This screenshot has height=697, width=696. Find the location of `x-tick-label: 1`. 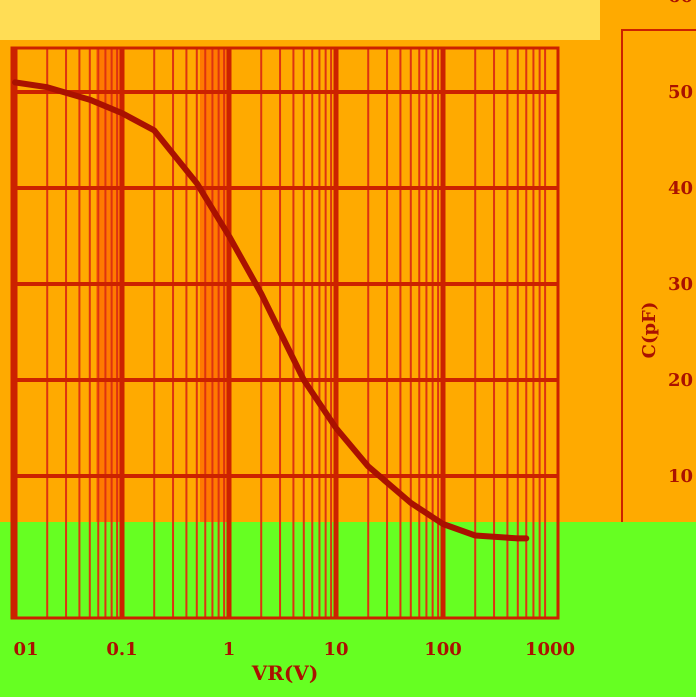

x-tick-label: 1 is located at coordinates (229, 649).